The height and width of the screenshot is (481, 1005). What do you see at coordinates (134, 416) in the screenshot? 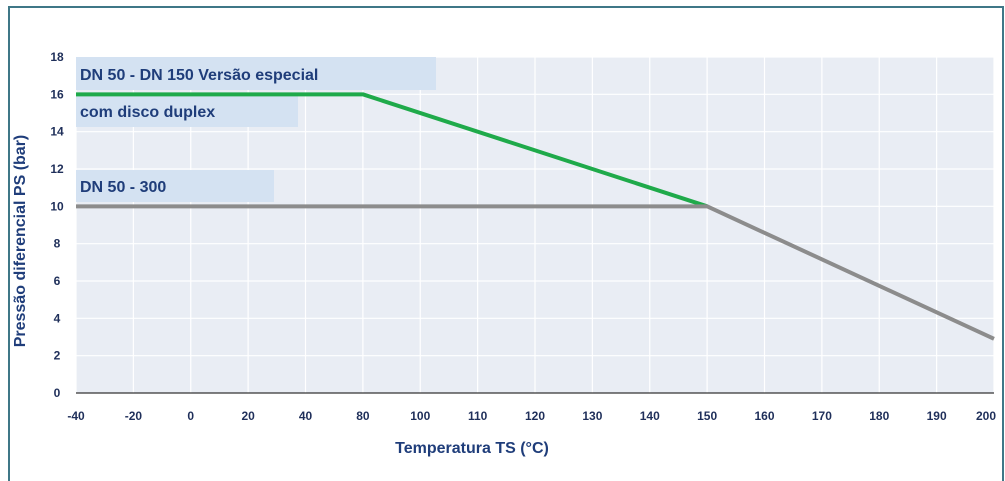
I see `x-tick-label: -20` at bounding box center [134, 416].